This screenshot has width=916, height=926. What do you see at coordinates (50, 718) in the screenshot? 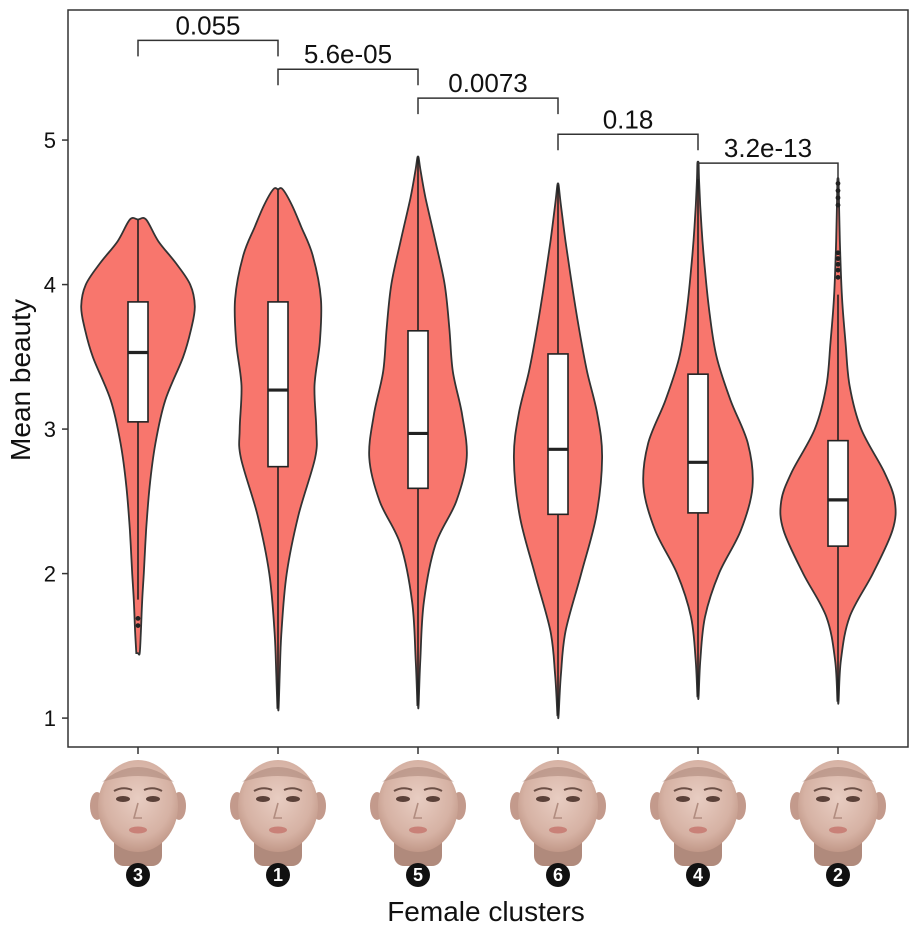
I see `y-tick-label: 1` at bounding box center [50, 718].